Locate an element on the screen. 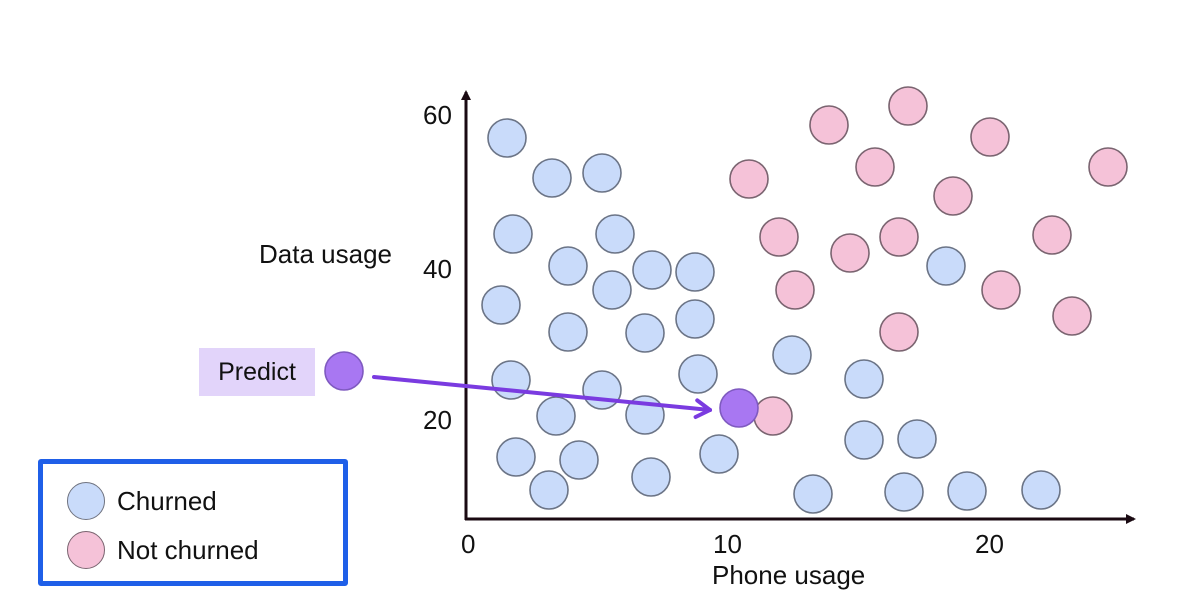  predict-source-point is located at coordinates (344, 371).